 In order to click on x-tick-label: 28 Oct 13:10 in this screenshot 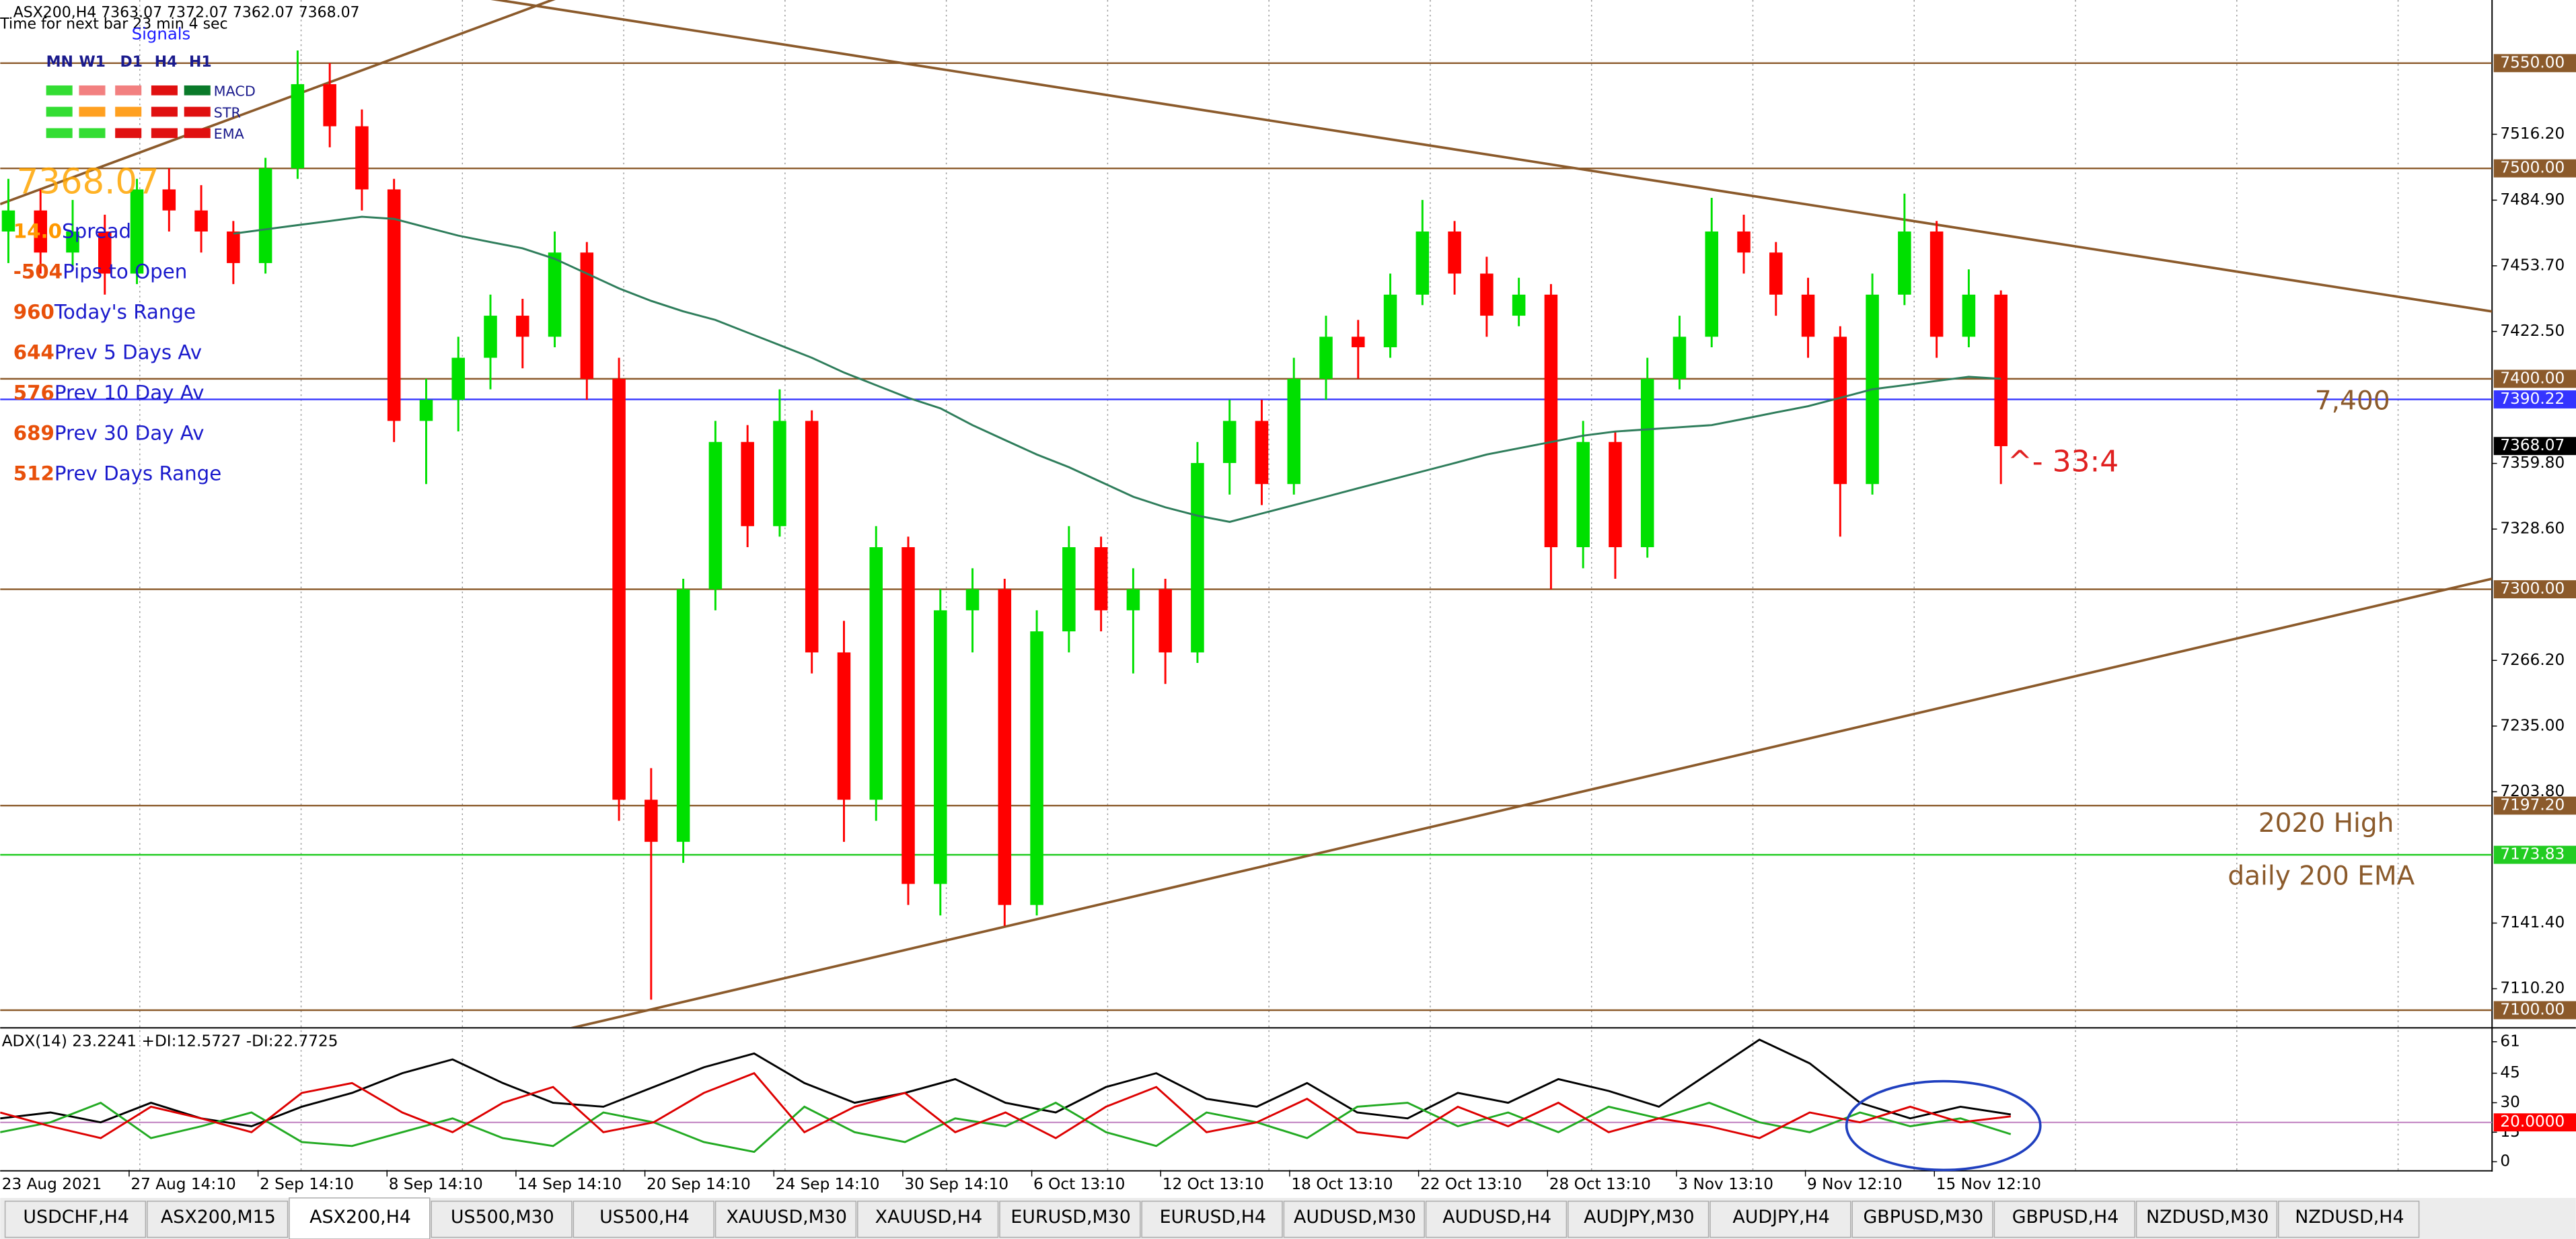, I will do `click(1600, 1184)`.